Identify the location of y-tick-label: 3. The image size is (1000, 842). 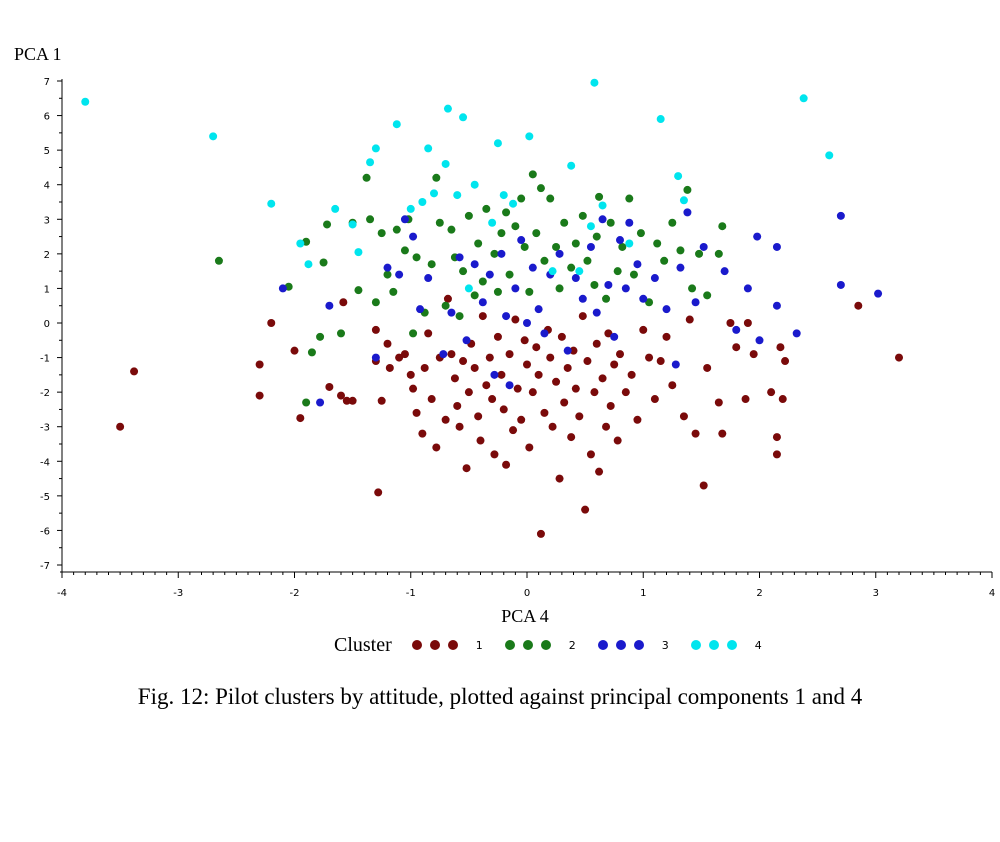
(47, 220).